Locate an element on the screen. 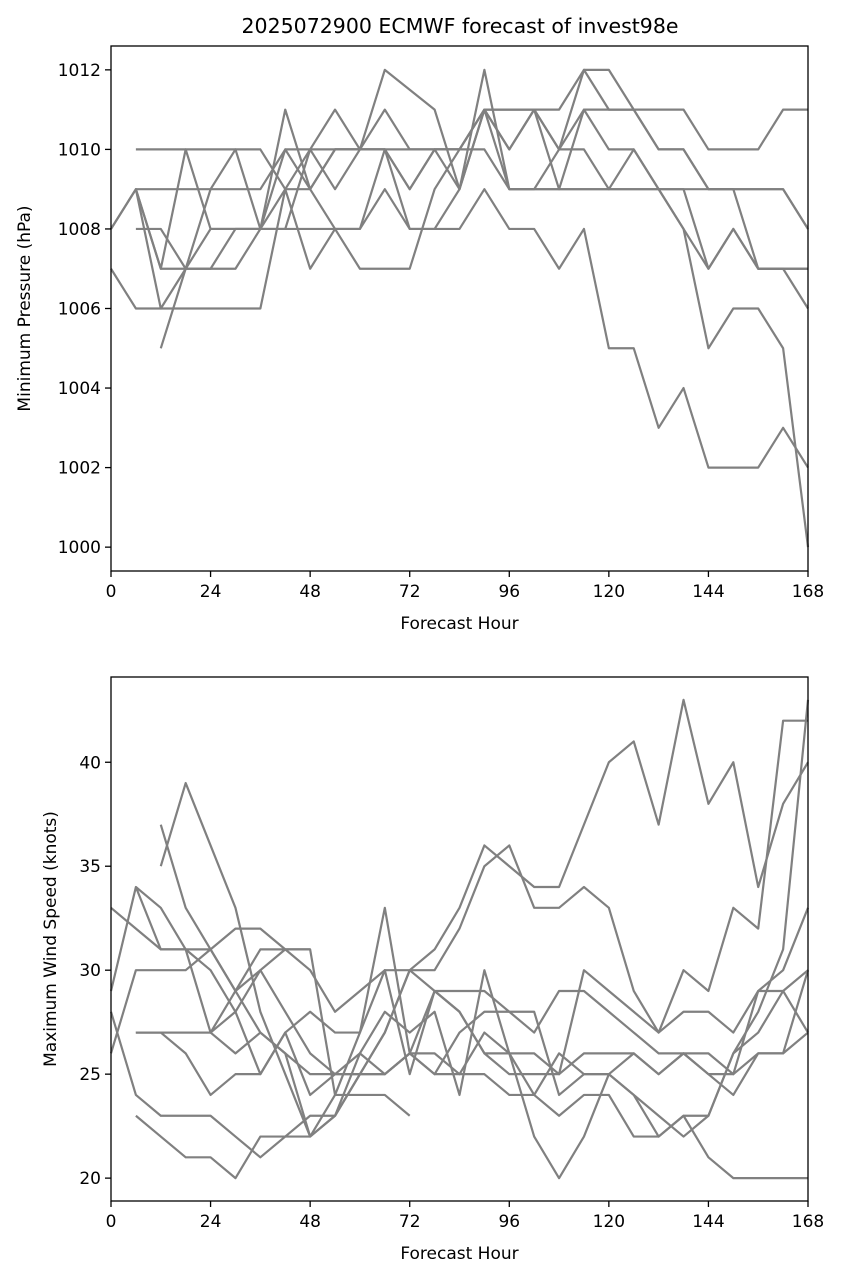 The height and width of the screenshot is (1279, 843). pressure-x-tick-label: 96 is located at coordinates (509, 592).